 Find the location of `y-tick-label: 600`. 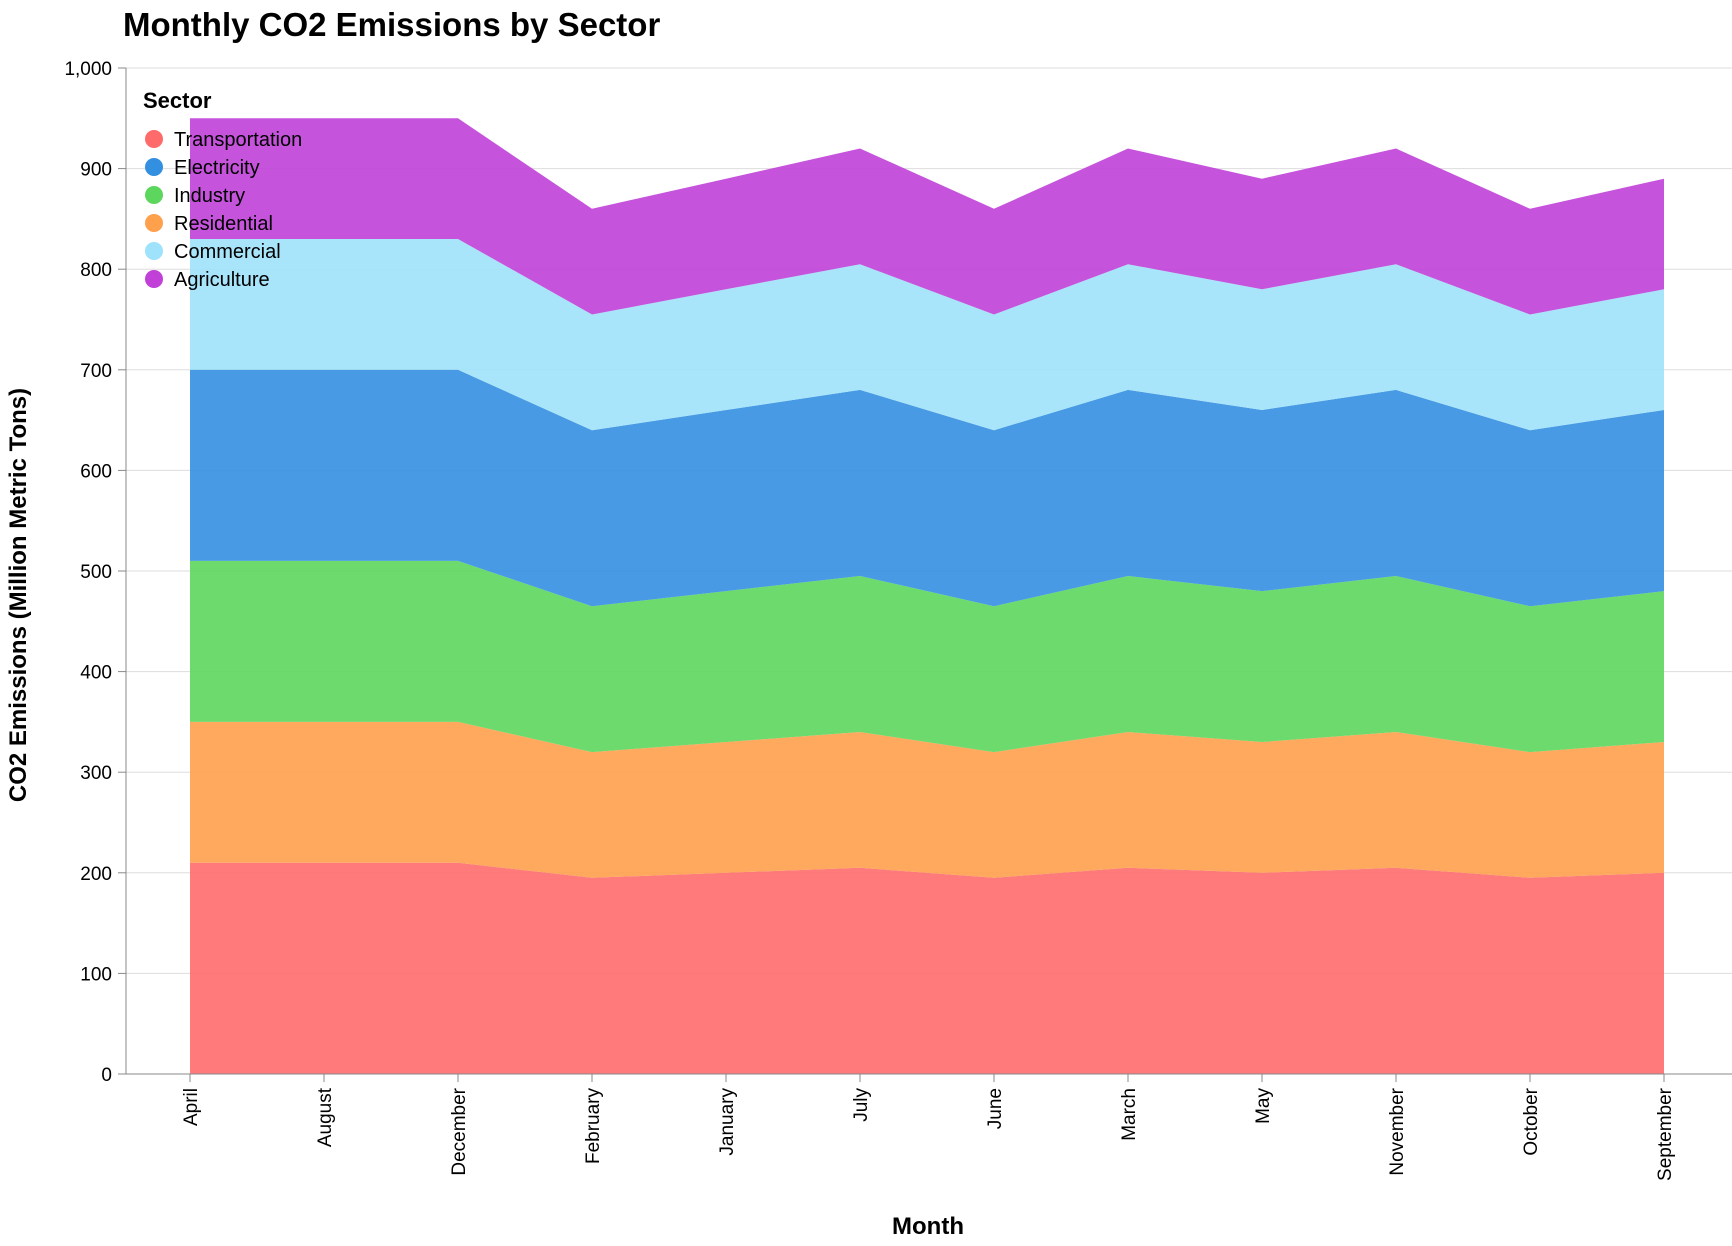

y-tick-label: 600 is located at coordinates (96, 471).